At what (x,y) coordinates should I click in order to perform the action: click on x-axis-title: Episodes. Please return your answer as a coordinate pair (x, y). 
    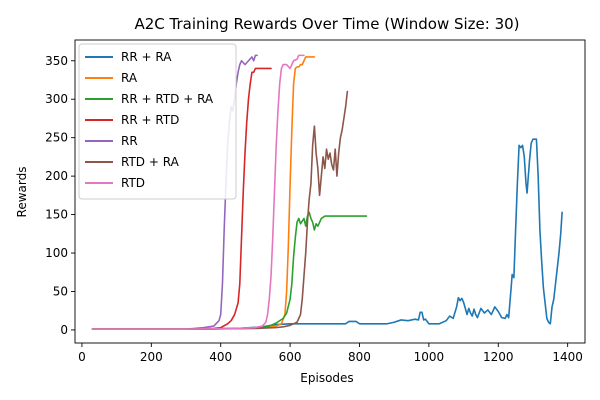
    Looking at the image, I should click on (326, 378).